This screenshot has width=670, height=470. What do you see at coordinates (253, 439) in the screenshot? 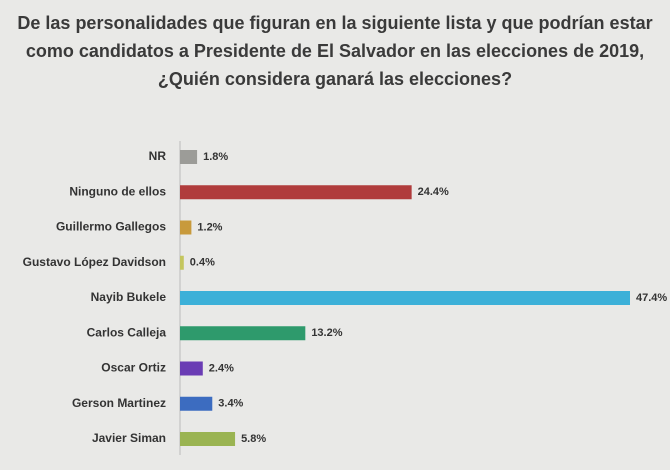
I see `value-label: 5.8%` at bounding box center [253, 439].